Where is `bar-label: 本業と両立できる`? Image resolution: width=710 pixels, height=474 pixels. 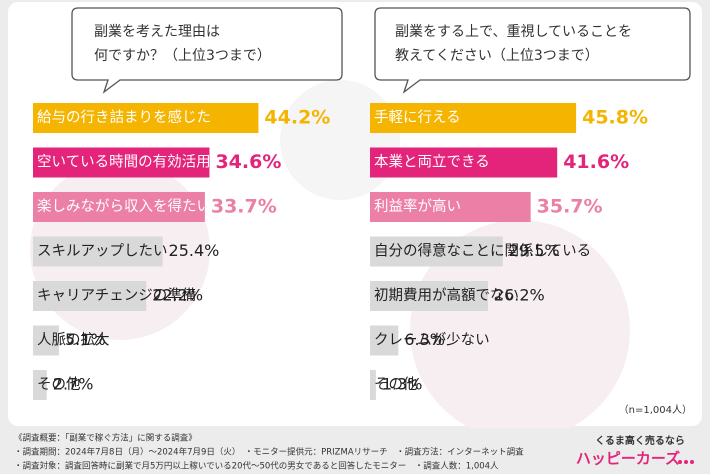
bar-label: 本業と両立できる is located at coordinates (432, 162).